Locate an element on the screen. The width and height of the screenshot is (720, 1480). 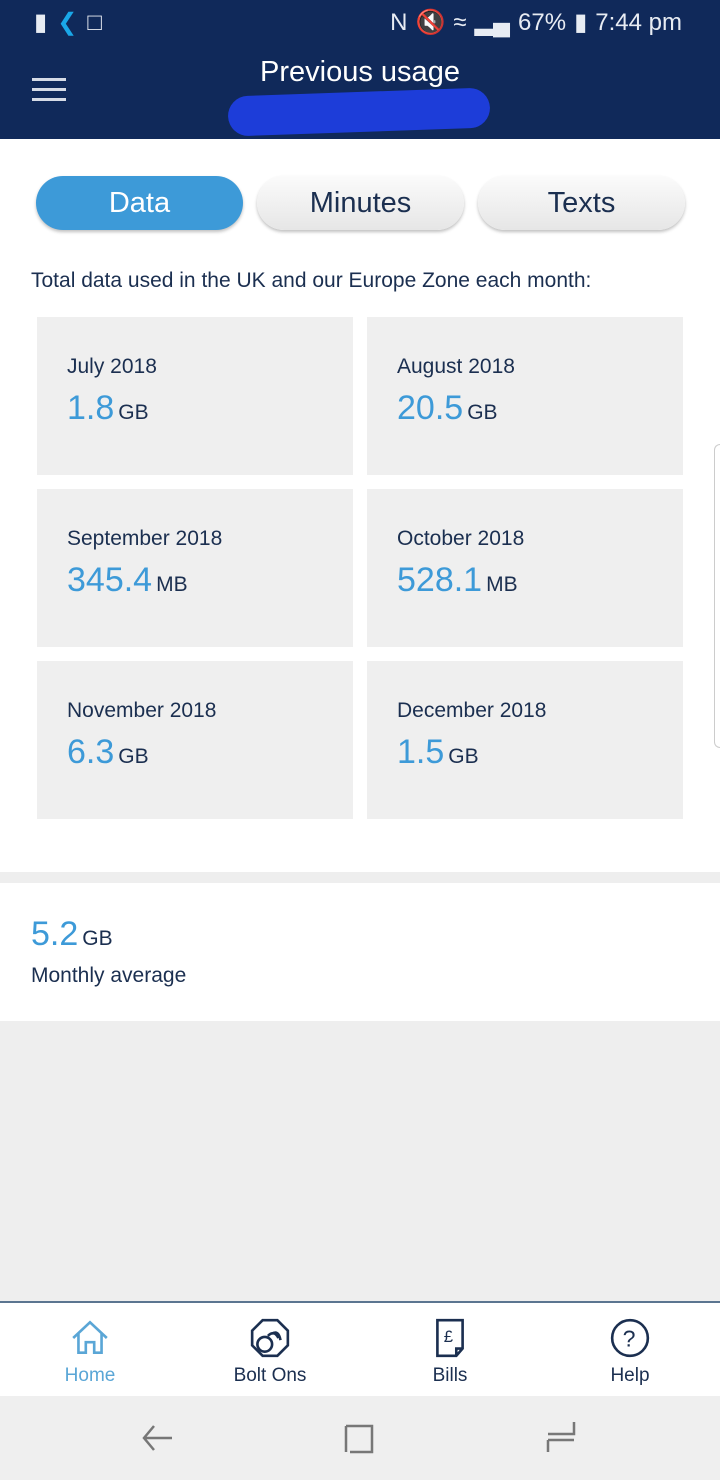
bottom-nav: Home Bolt Ons £ Bills ? Help is located at coordinates (360, 1348).